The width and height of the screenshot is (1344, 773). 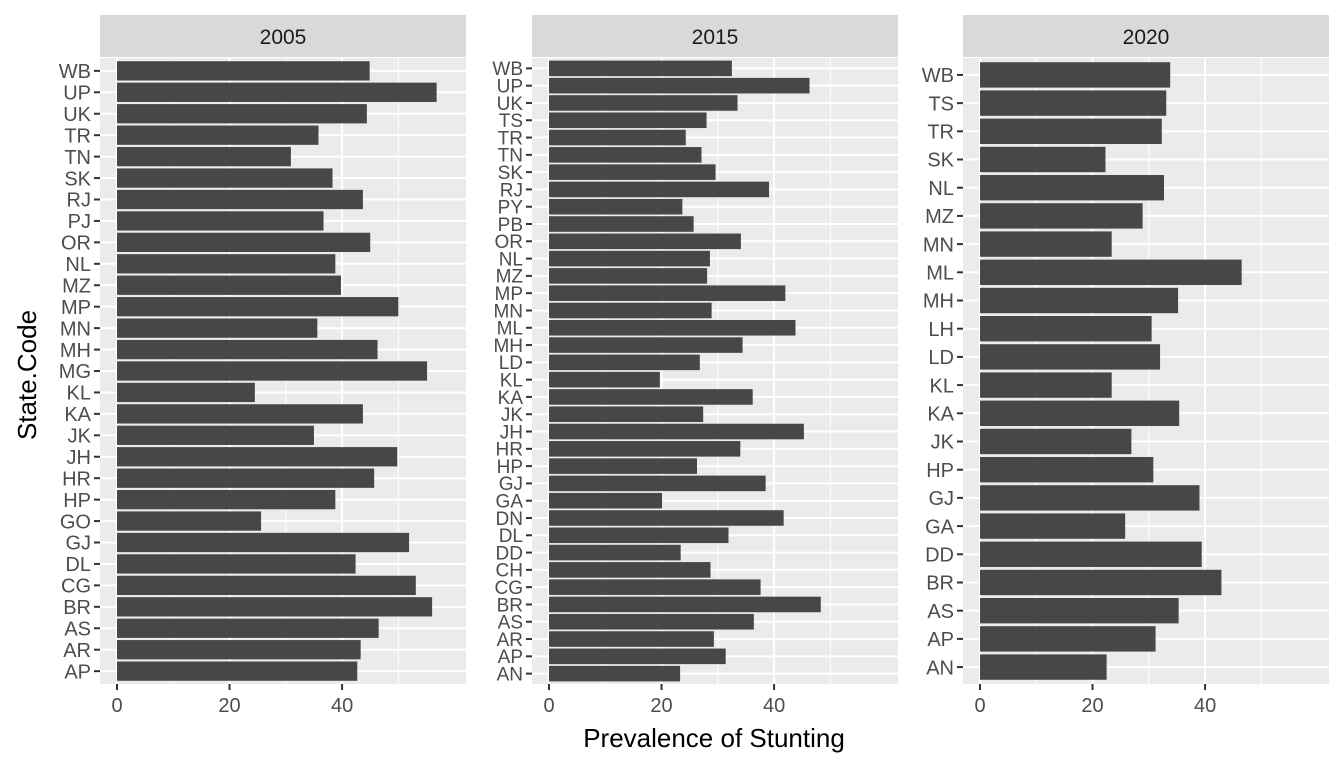 What do you see at coordinates (646, 345) in the screenshot?
I see `bar-2015-MH` at bounding box center [646, 345].